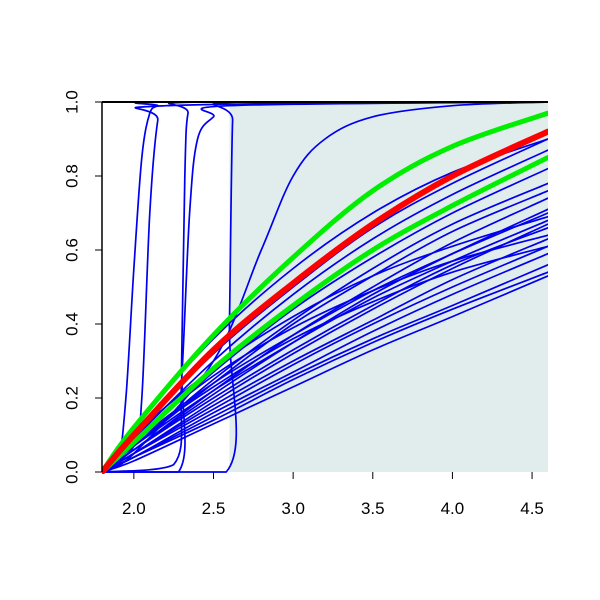 This screenshot has height=600, width=600. What do you see at coordinates (72, 398) in the screenshot?
I see `y-tick-label: 0.2` at bounding box center [72, 398].